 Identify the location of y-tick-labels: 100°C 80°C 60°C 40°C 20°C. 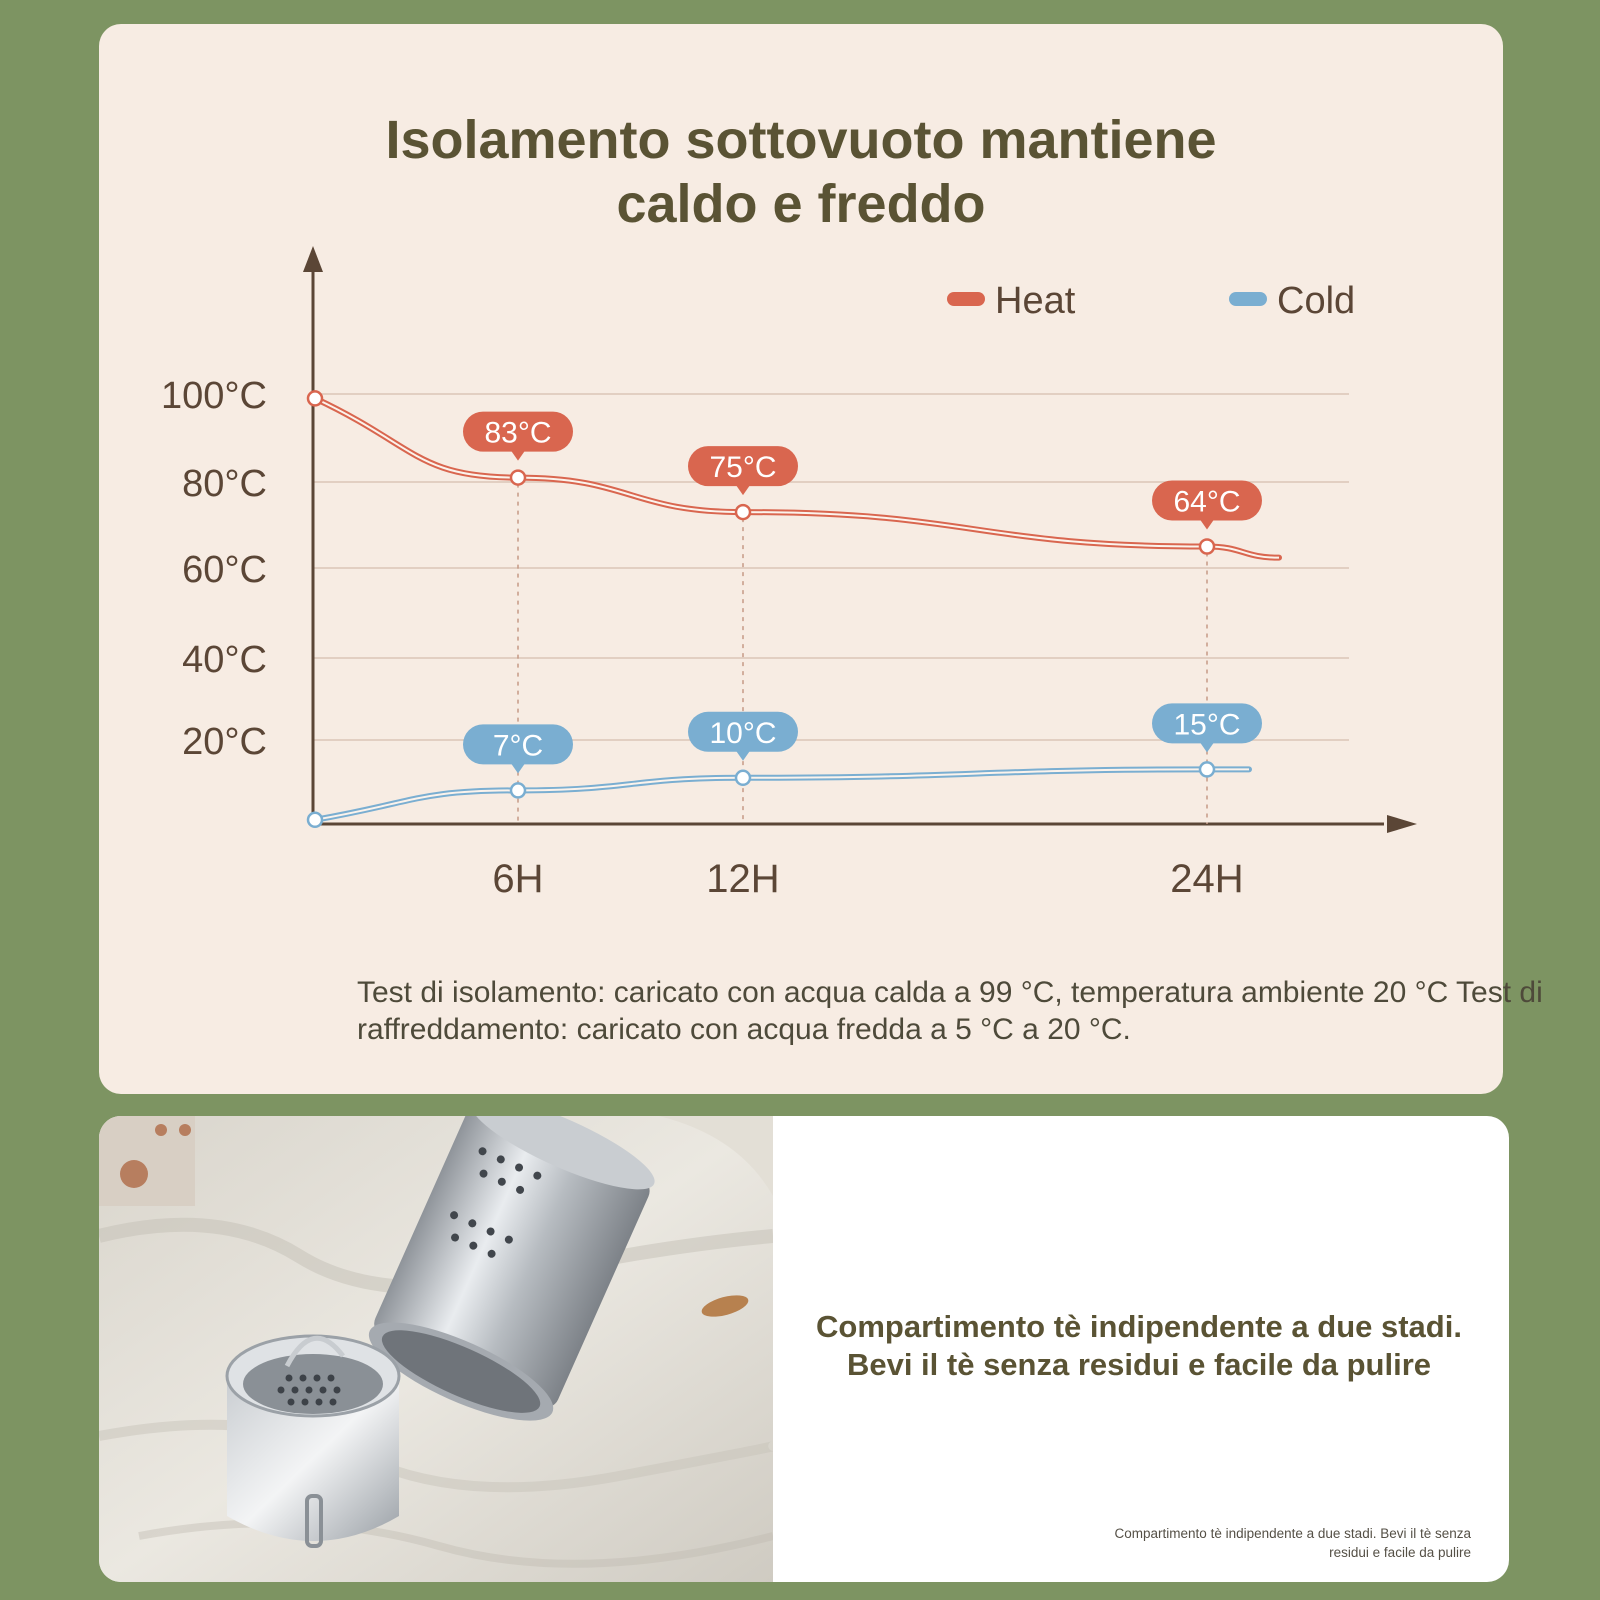
(214, 569).